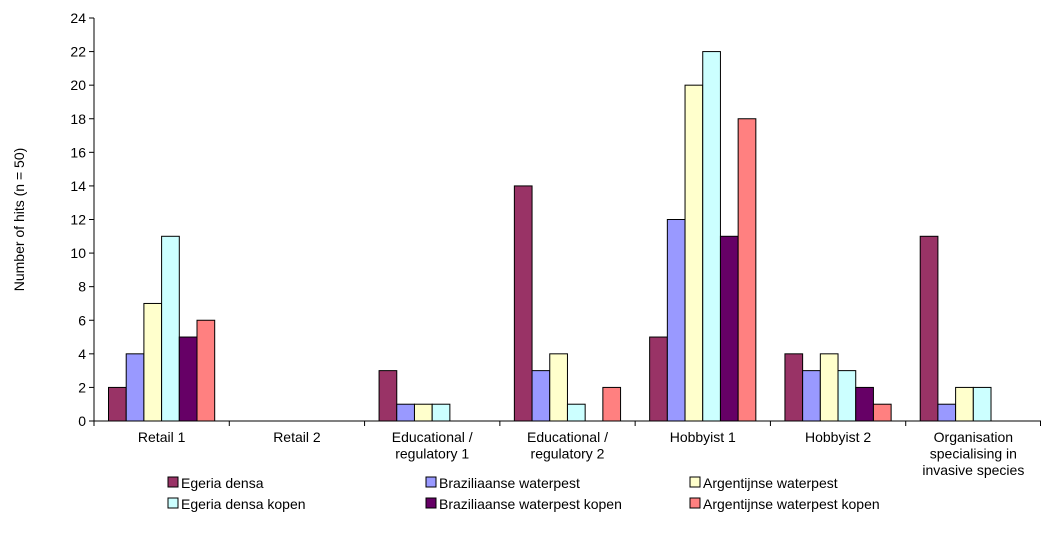  I want to click on legend-item: Braziliaanse waterpest kopen, so click(523, 504).